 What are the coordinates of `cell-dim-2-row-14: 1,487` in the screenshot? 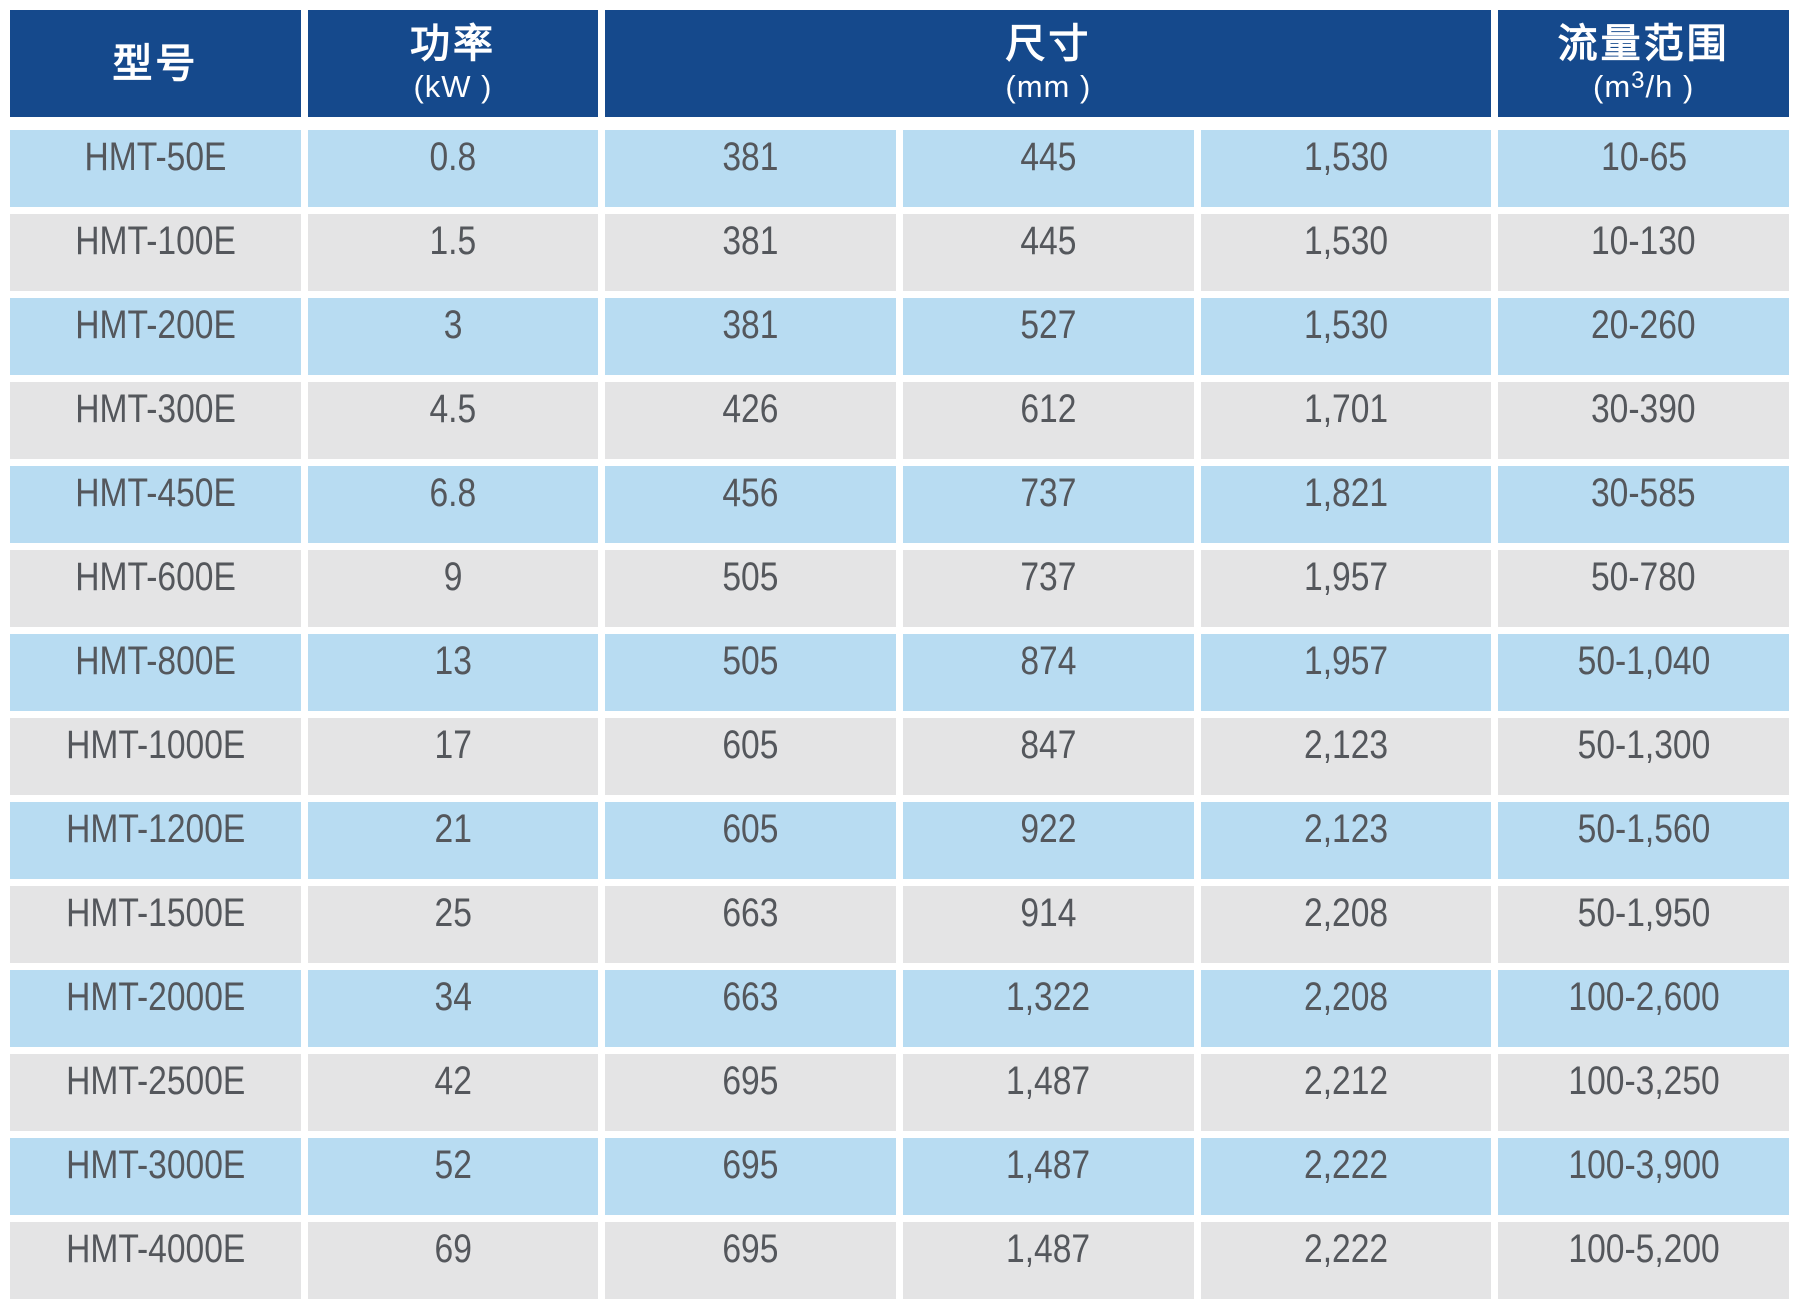 It's located at (1048, 1260).